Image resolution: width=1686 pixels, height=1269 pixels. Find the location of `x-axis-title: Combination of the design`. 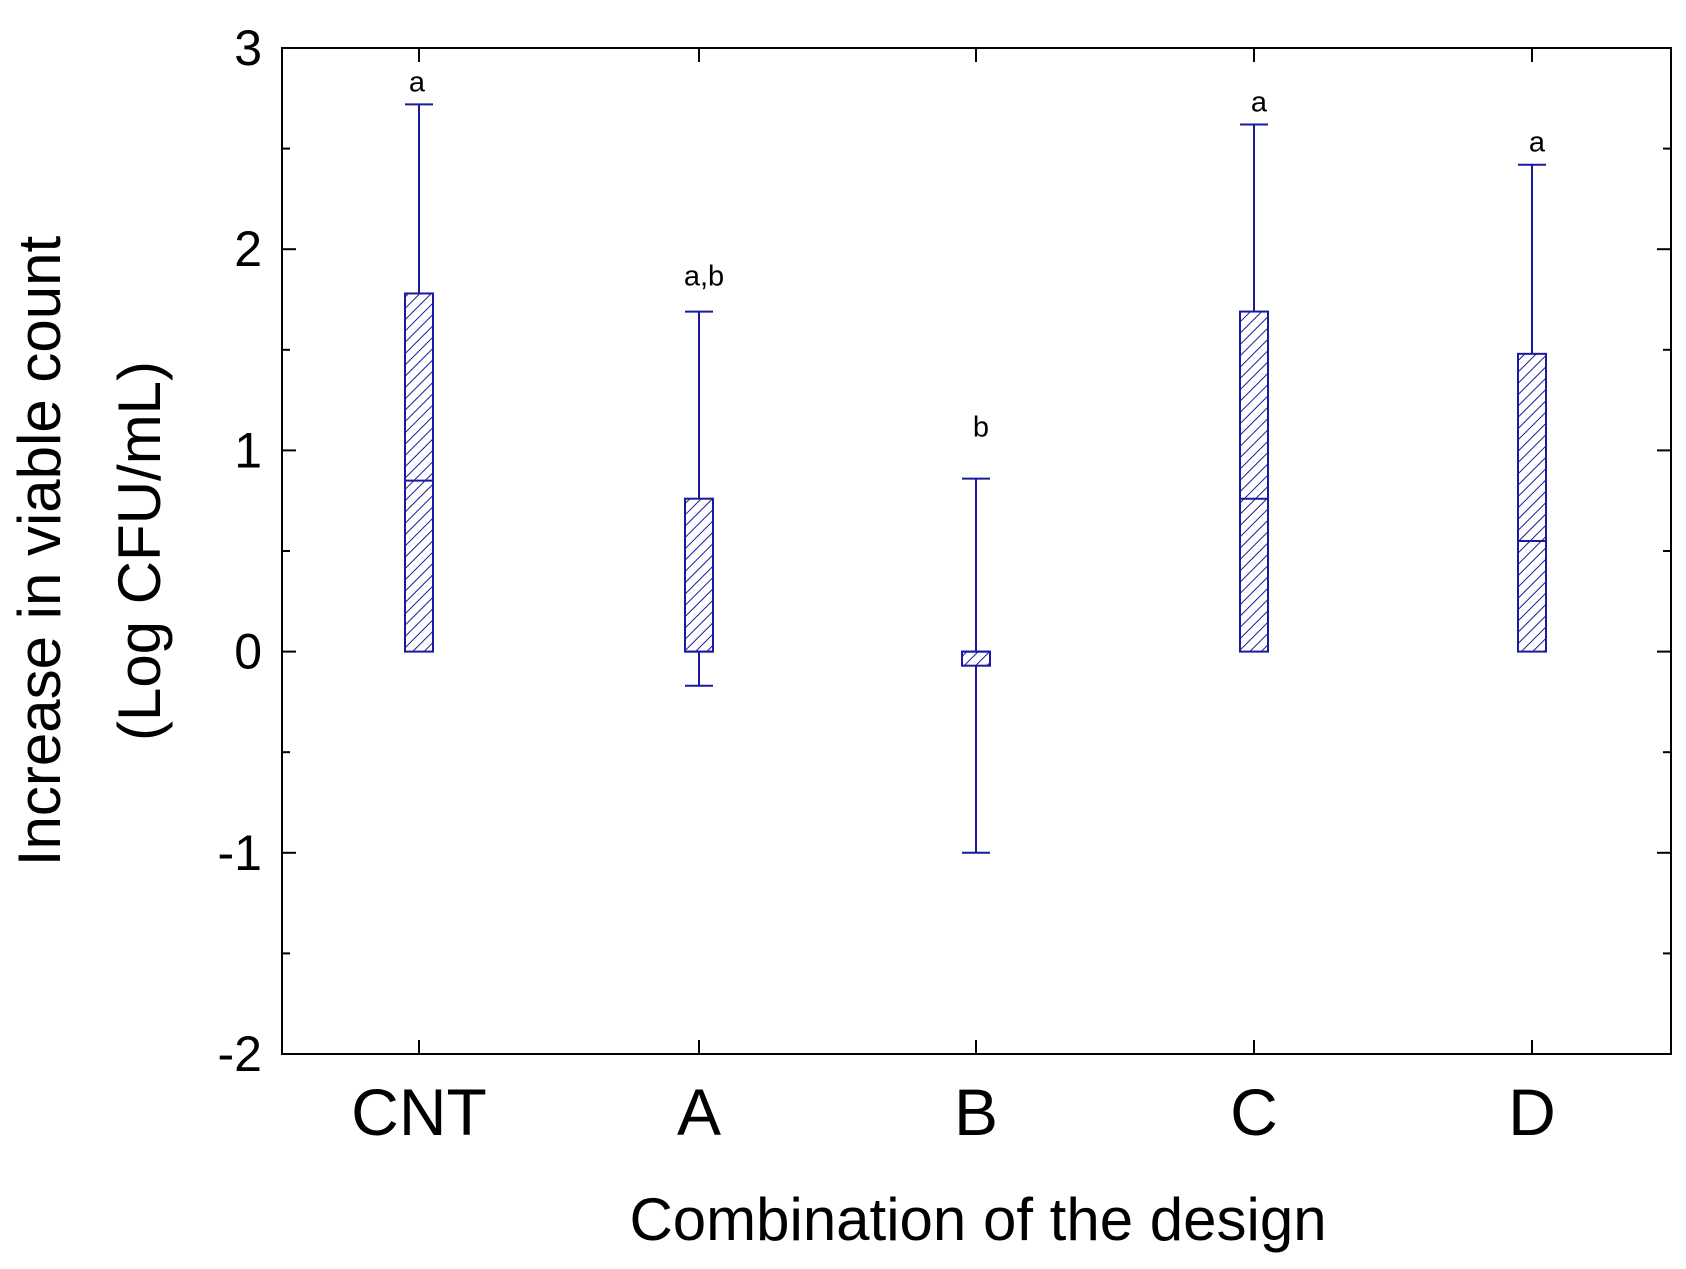

x-axis-title: Combination of the design is located at coordinates (977, 1219).